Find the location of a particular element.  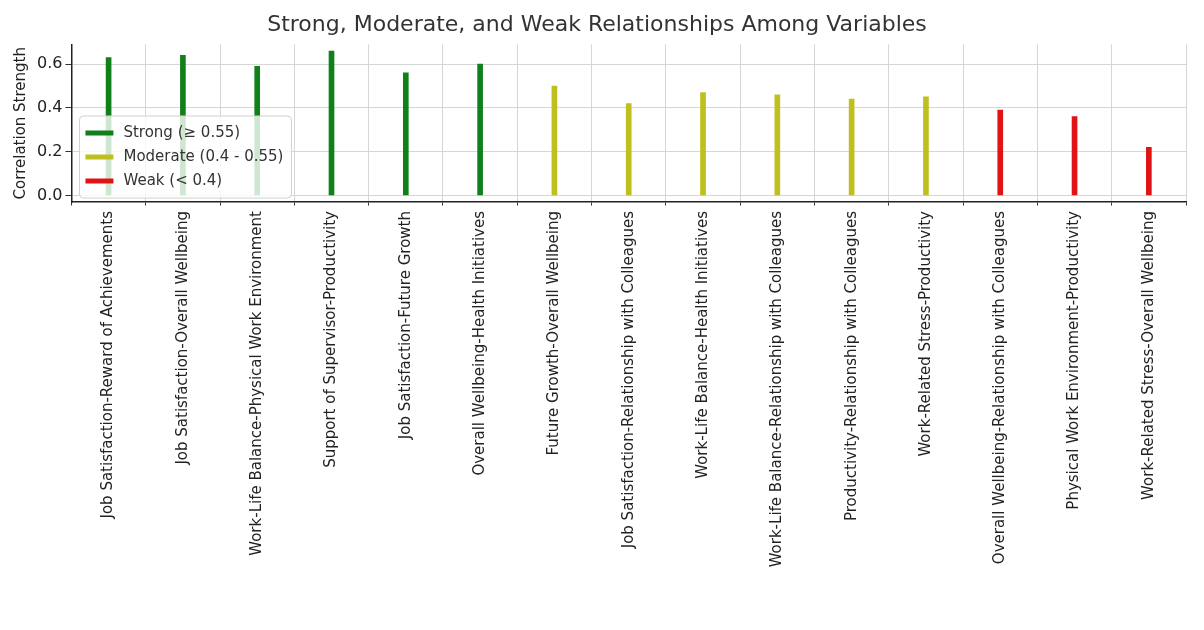

x-tick-label: Physical Work Environment-Productivity is located at coordinates (1073, 360).